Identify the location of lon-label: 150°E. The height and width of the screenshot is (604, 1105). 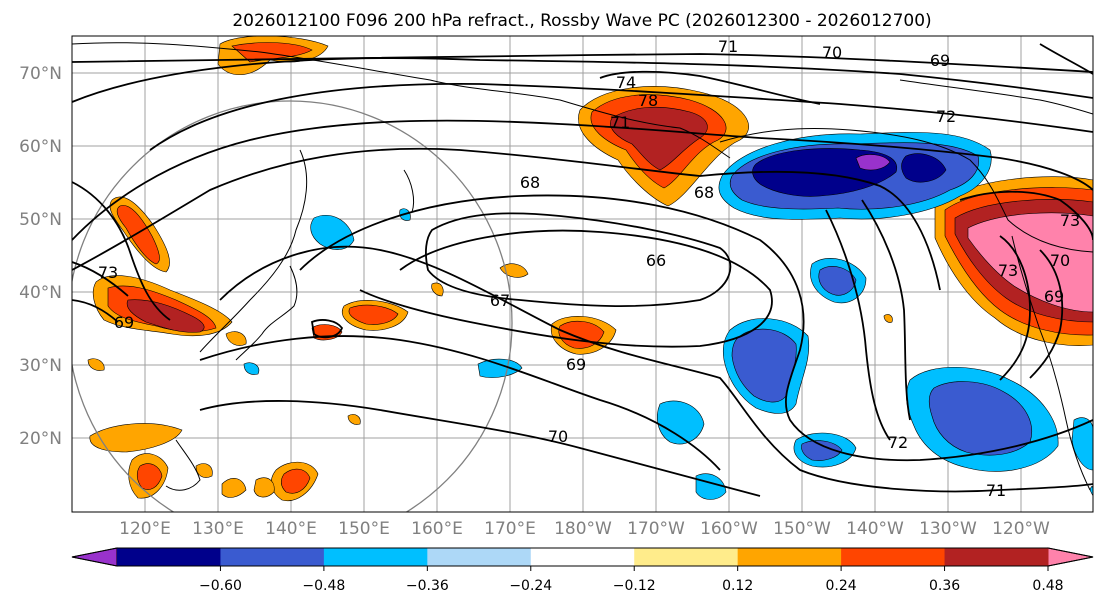
(364, 529).